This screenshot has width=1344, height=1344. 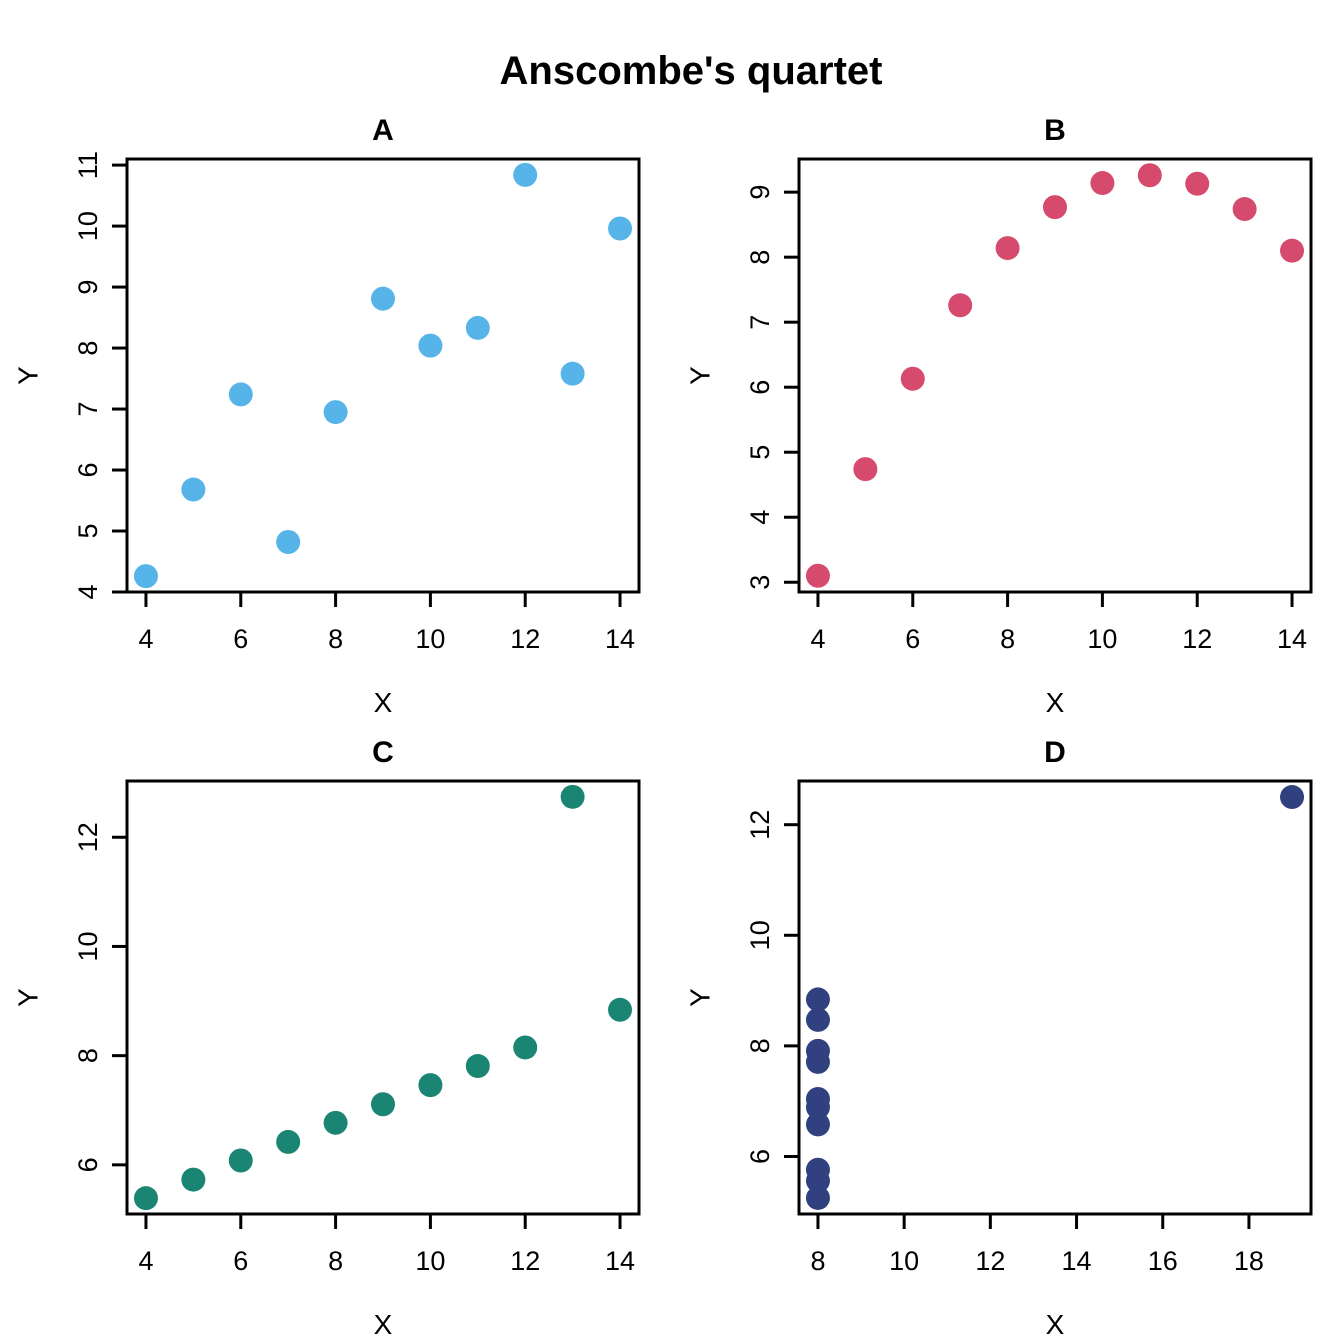 What do you see at coordinates (88, 409) in the screenshot?
I see `y-tick-label: 7` at bounding box center [88, 409].